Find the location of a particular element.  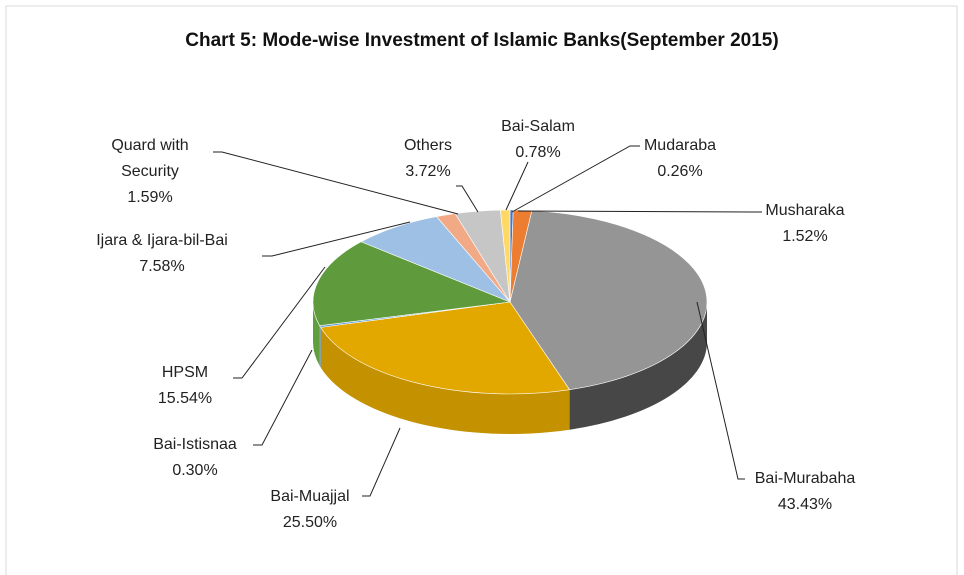

value-label: 0.30% is located at coordinates (195, 470).